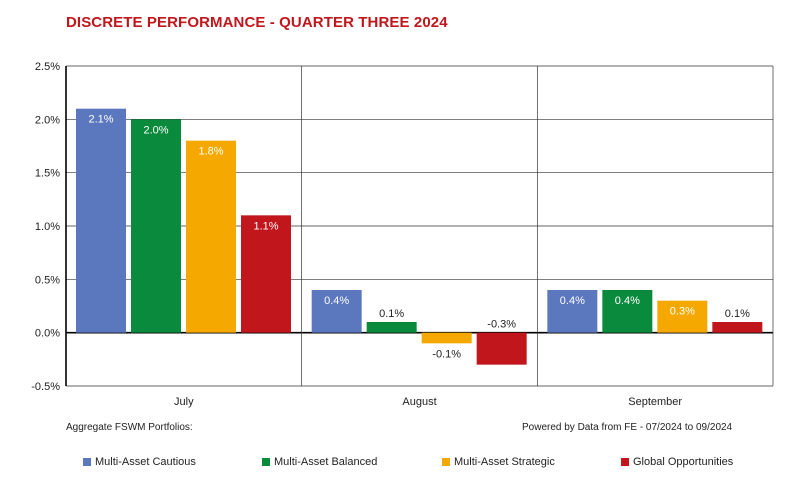 The image size is (800, 485). Describe the element at coordinates (326, 462) in the screenshot. I see `legend-label: Multi-Asset Balanced` at that location.